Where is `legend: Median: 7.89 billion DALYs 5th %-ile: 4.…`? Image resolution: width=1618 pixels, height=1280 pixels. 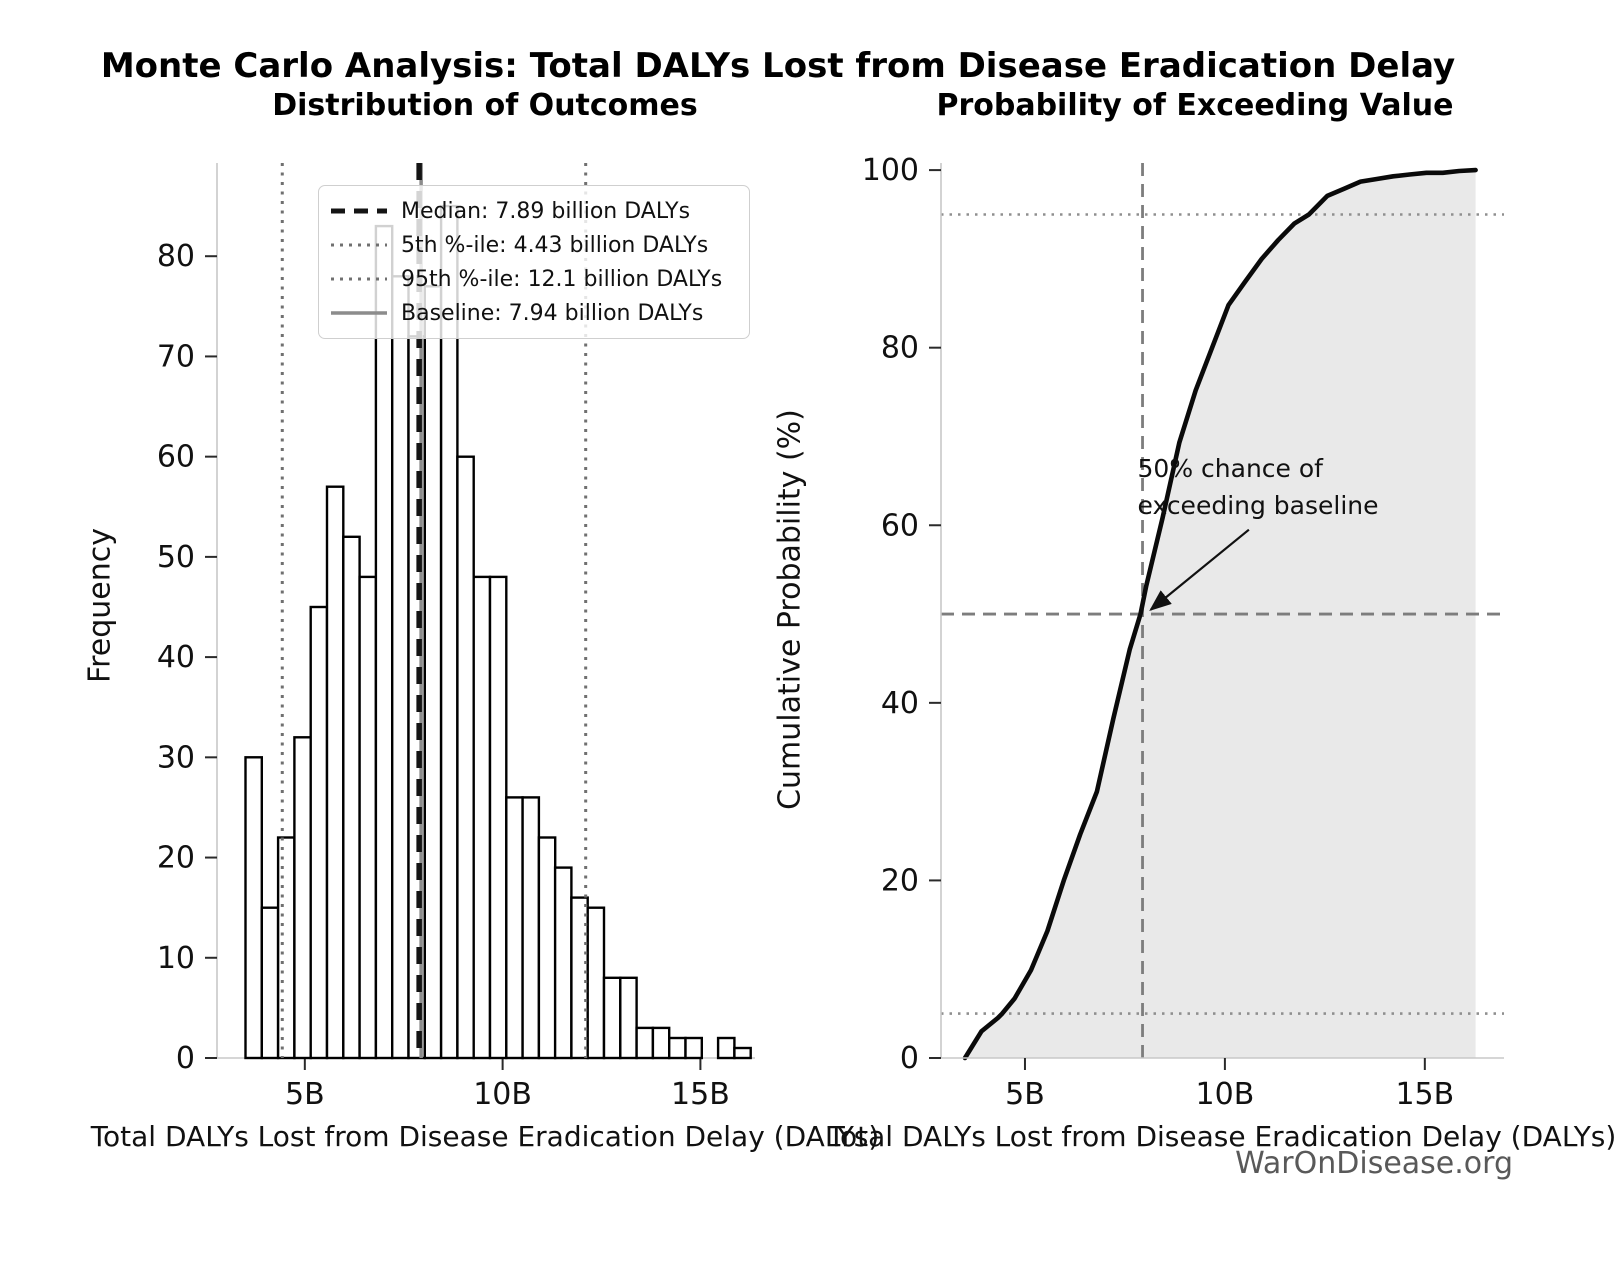
legend: Median: 7.89 billion DALYs 5th %-ile: 4.… is located at coordinates (534, 262).